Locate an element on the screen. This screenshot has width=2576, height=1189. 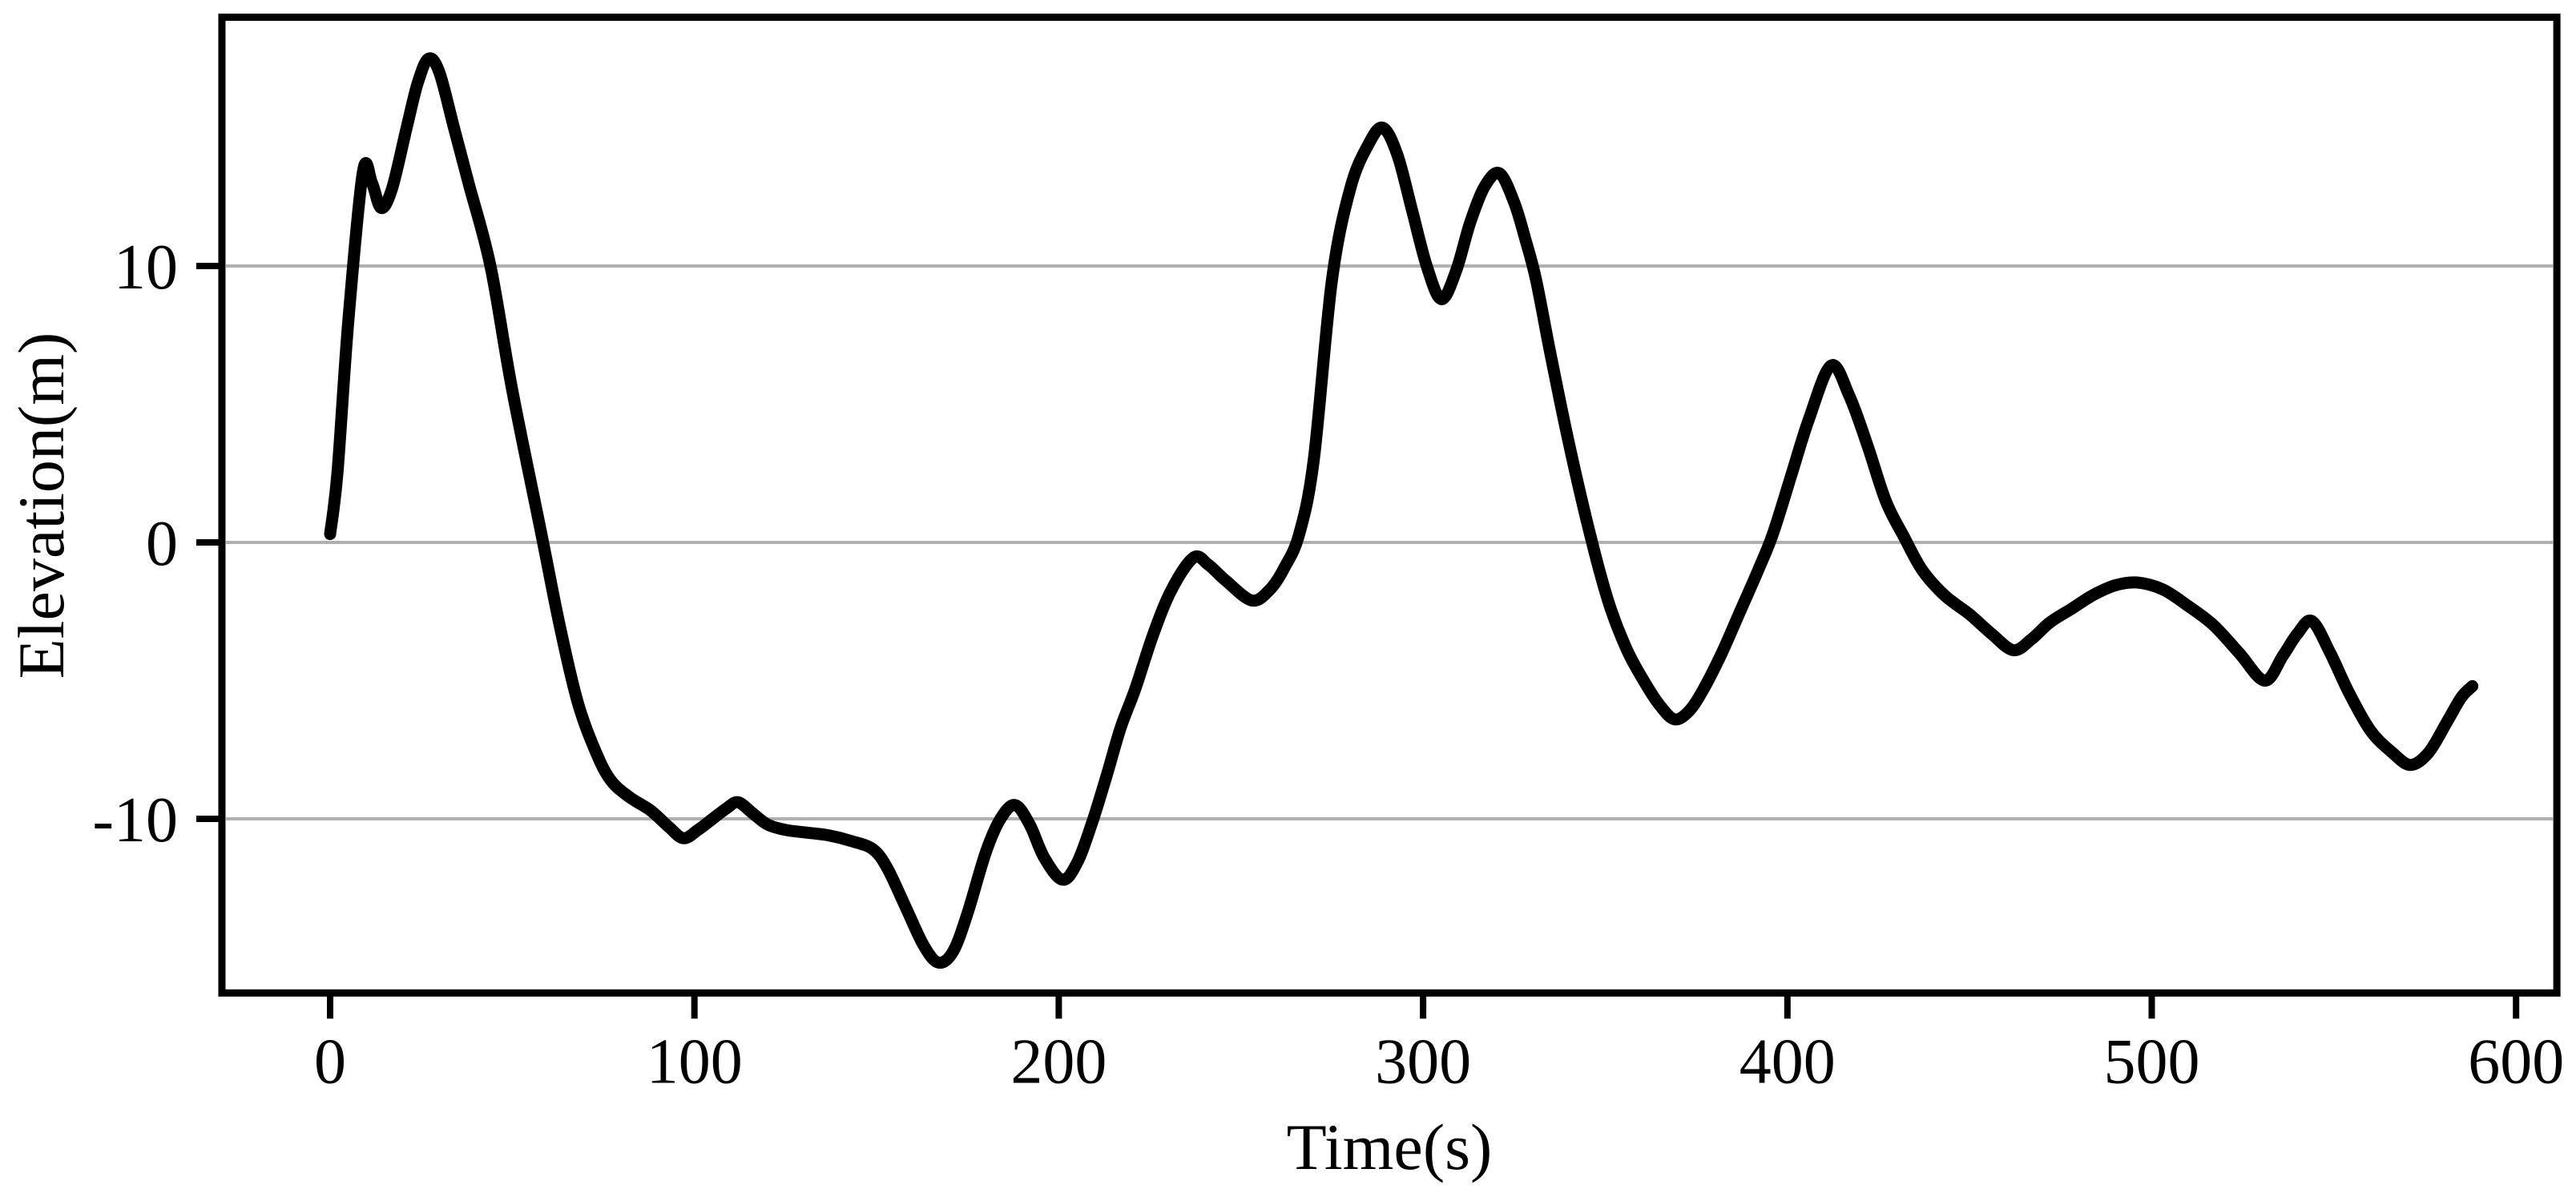
x-tick-label: 600 is located at coordinates (2516, 1061).